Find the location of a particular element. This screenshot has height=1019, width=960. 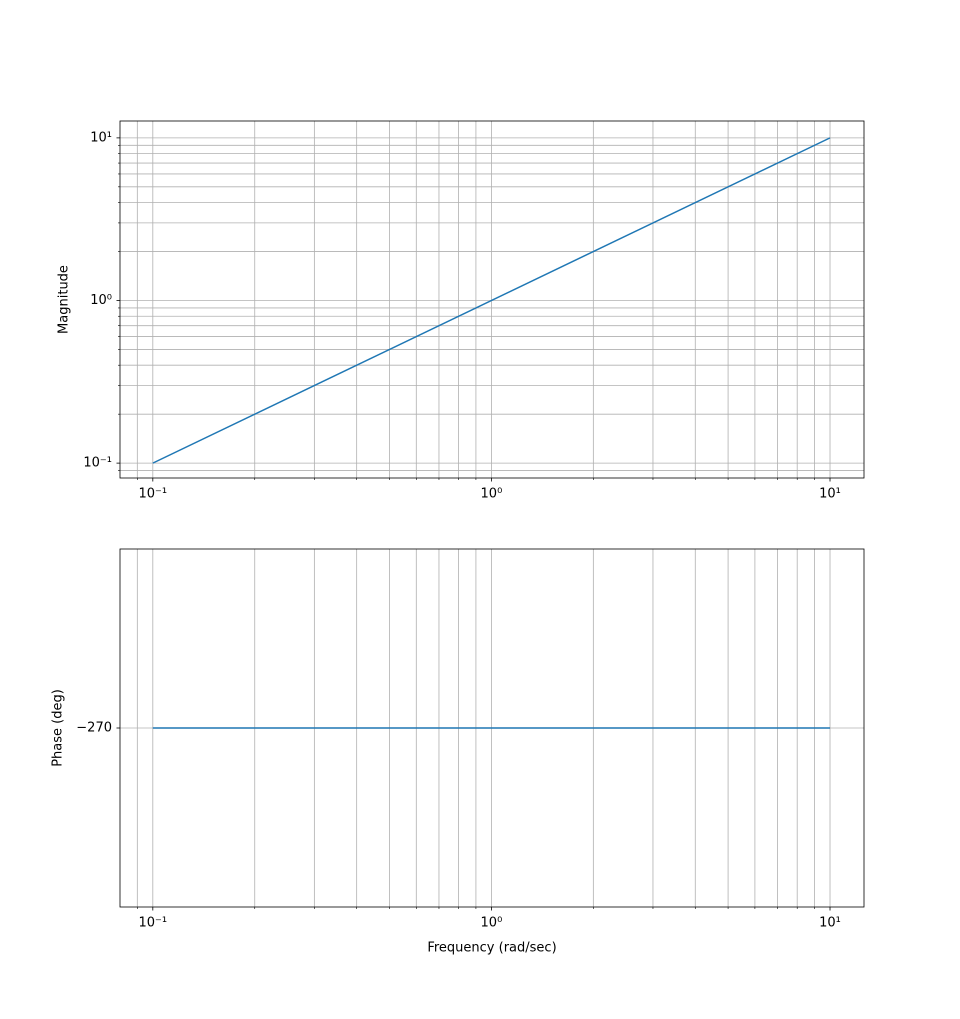

y-tick-label: 10¹ is located at coordinates (101, 137).